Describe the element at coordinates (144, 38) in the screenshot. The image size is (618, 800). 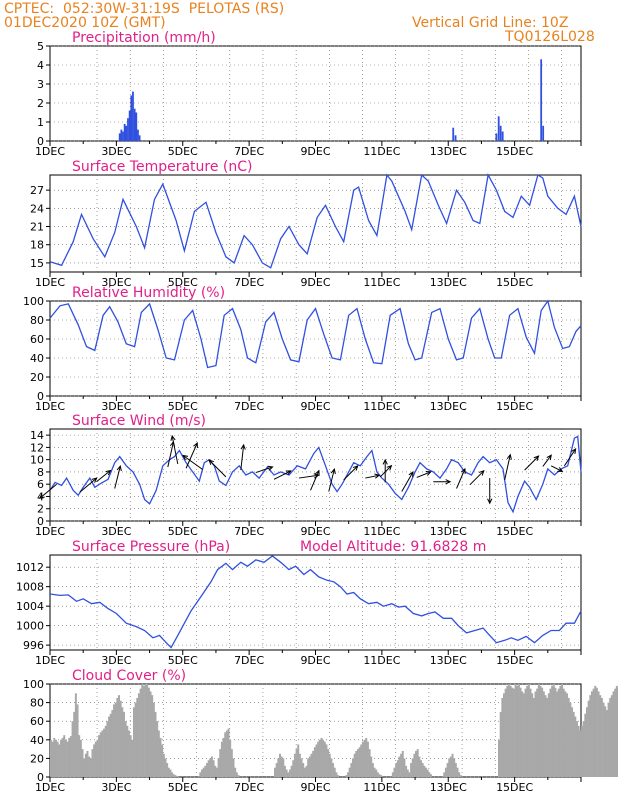
I see `panel-title: Precipitation (mm/h)` at that location.